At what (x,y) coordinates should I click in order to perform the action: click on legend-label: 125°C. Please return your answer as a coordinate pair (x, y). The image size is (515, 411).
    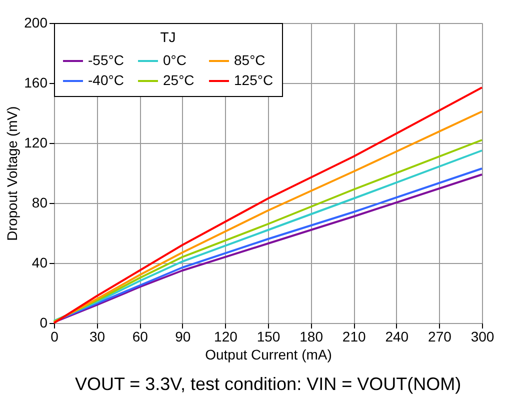
    Looking at the image, I should click on (254, 80).